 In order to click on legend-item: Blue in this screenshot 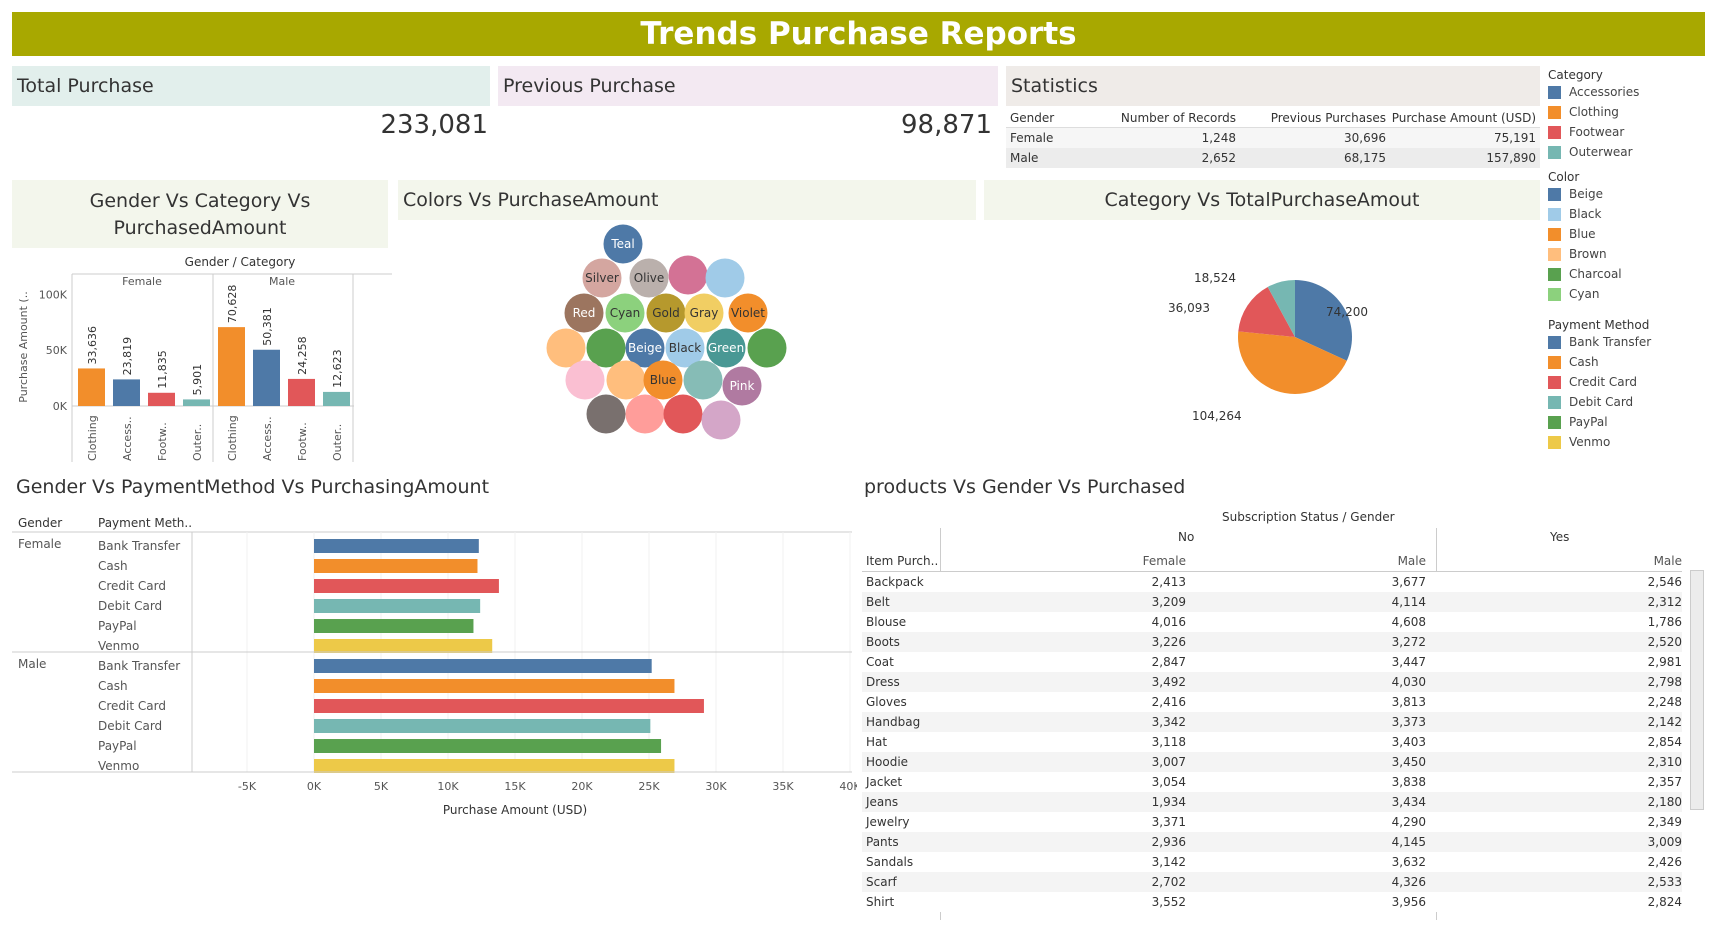, I will do `click(1628, 234)`.